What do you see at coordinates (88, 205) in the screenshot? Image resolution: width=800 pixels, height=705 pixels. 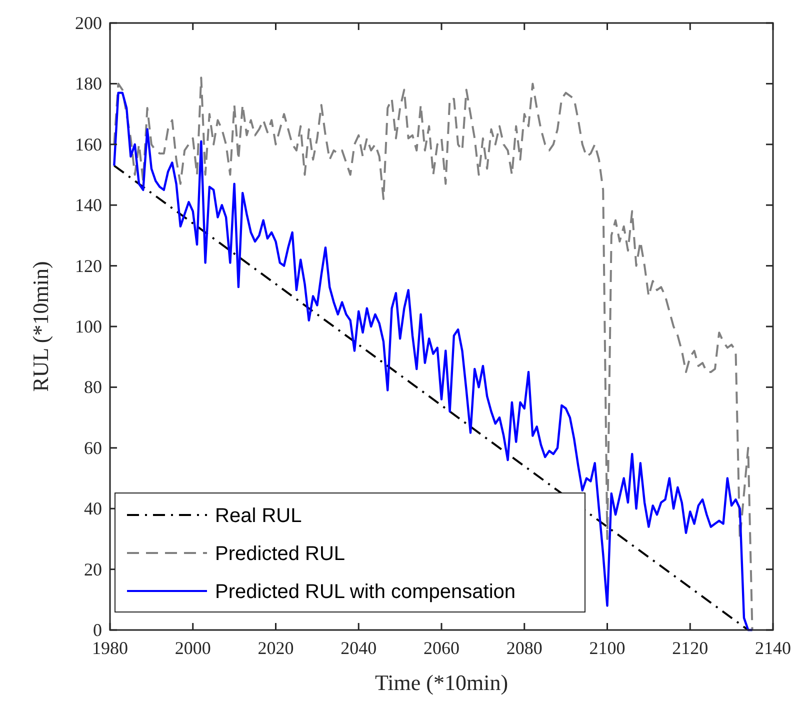 I see `y-tick-label: 140` at bounding box center [88, 205].